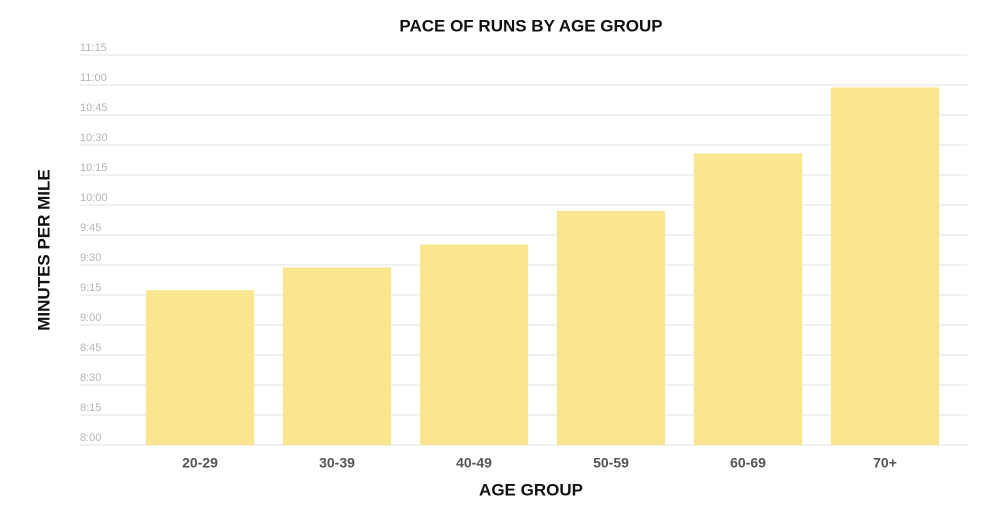 Image resolution: width=1000 pixels, height=519 pixels. What do you see at coordinates (200, 463) in the screenshot?
I see `x-tick-label: 20-29` at bounding box center [200, 463].